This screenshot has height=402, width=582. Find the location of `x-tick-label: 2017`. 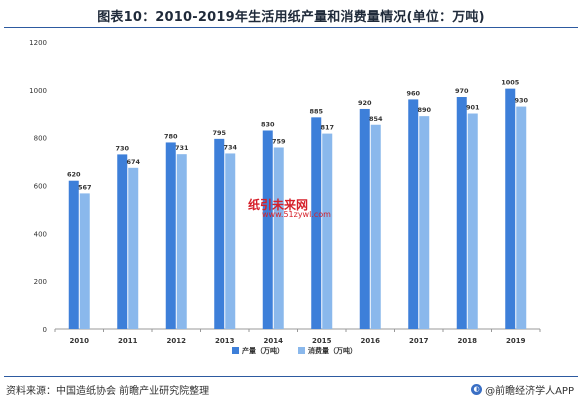

x-tick-label: 2017 is located at coordinates (419, 341).